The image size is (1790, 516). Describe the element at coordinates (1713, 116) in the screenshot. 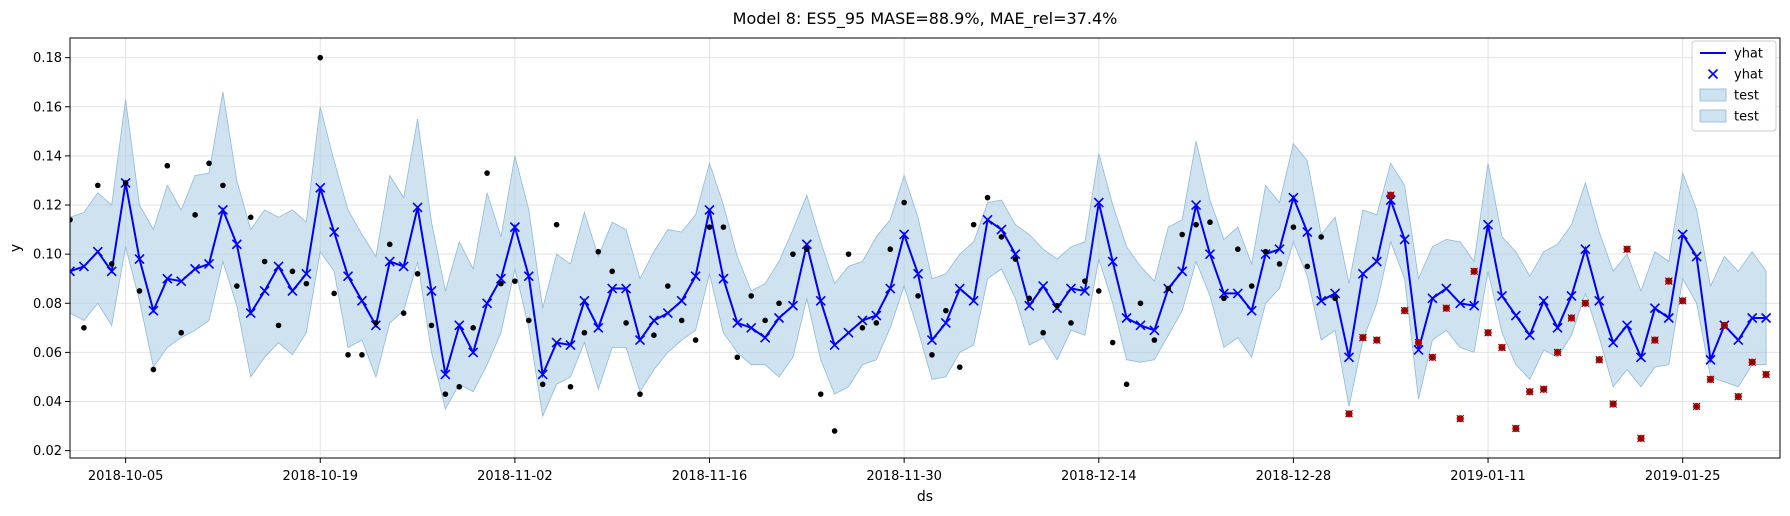

I see `legend-band-swatch` at that location.